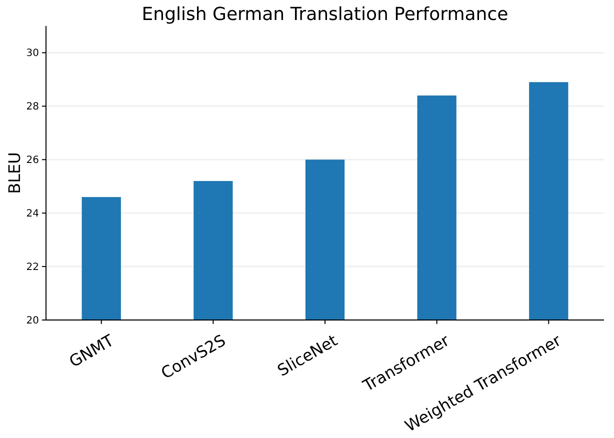 Image resolution: width=614 pixels, height=438 pixels. I want to click on y-axis-title: BLEU, so click(14, 173).